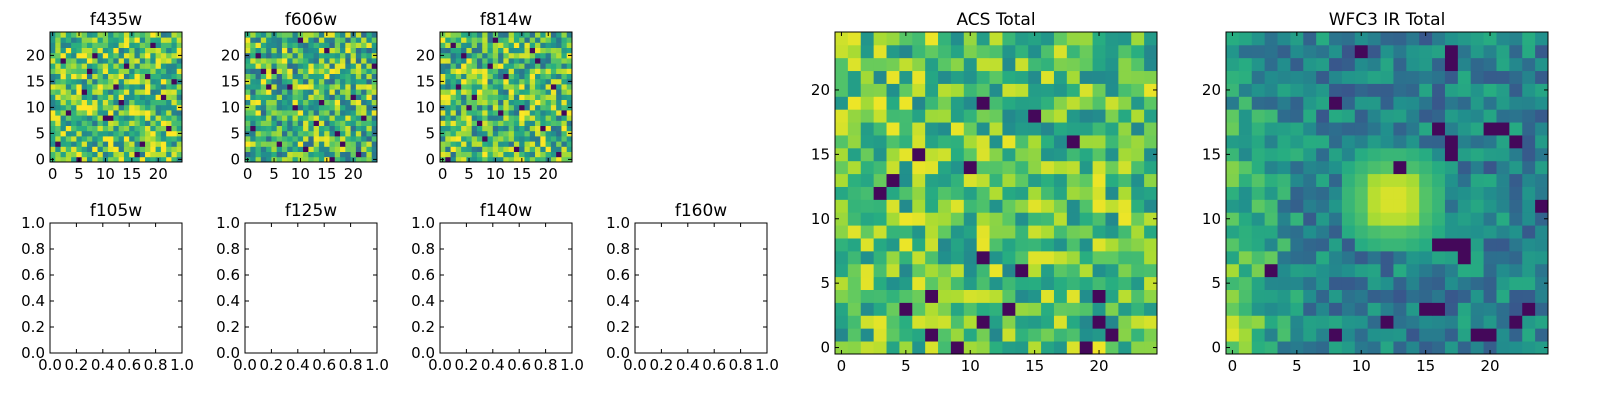 This screenshot has width=1600, height=400. I want to click on y-tick-label: 10, so click(820, 219).